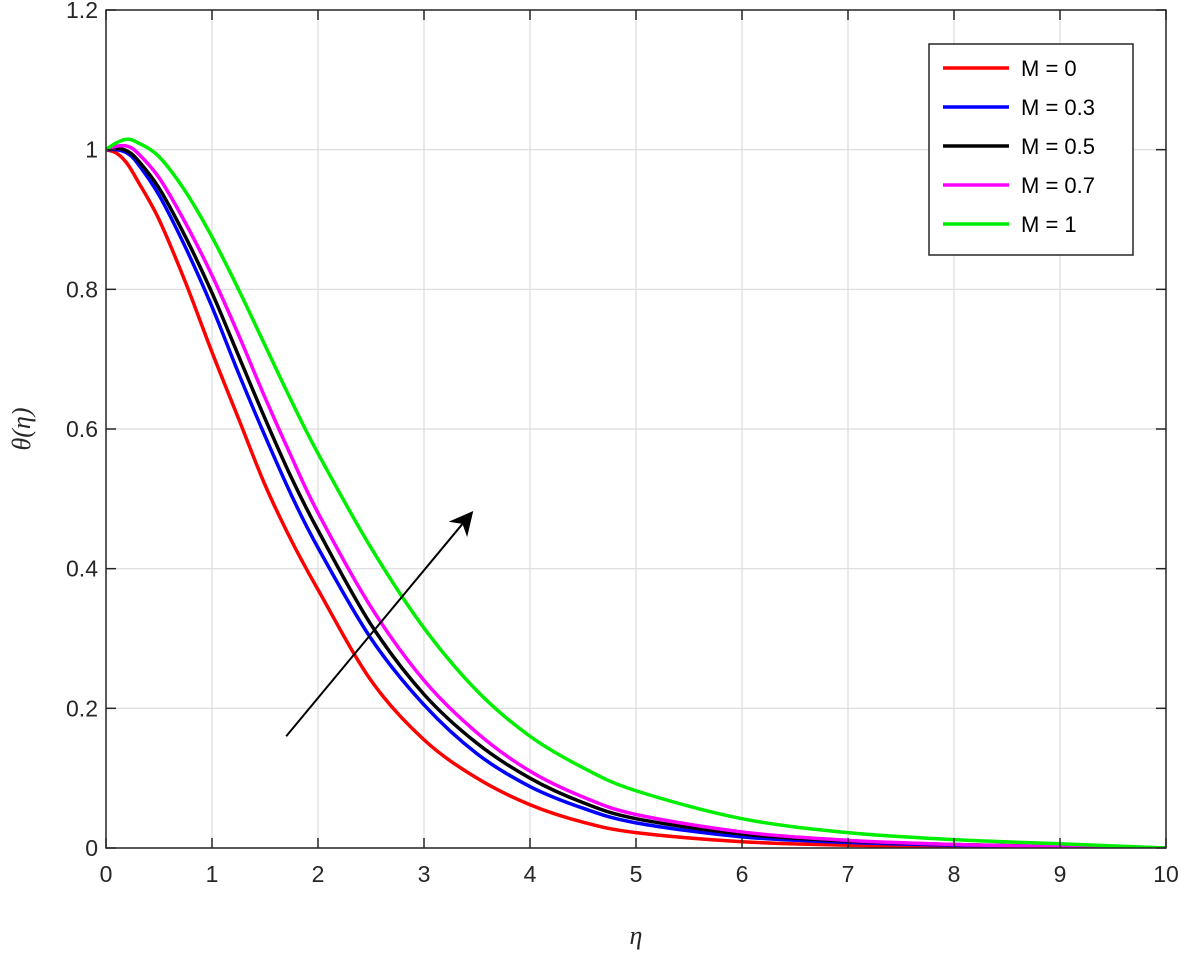 This screenshot has height=954, width=1181. I want to click on legend: M = 0 M = 0.3 M = 0.5 M = 0.7 M = 1, so click(1031, 149).